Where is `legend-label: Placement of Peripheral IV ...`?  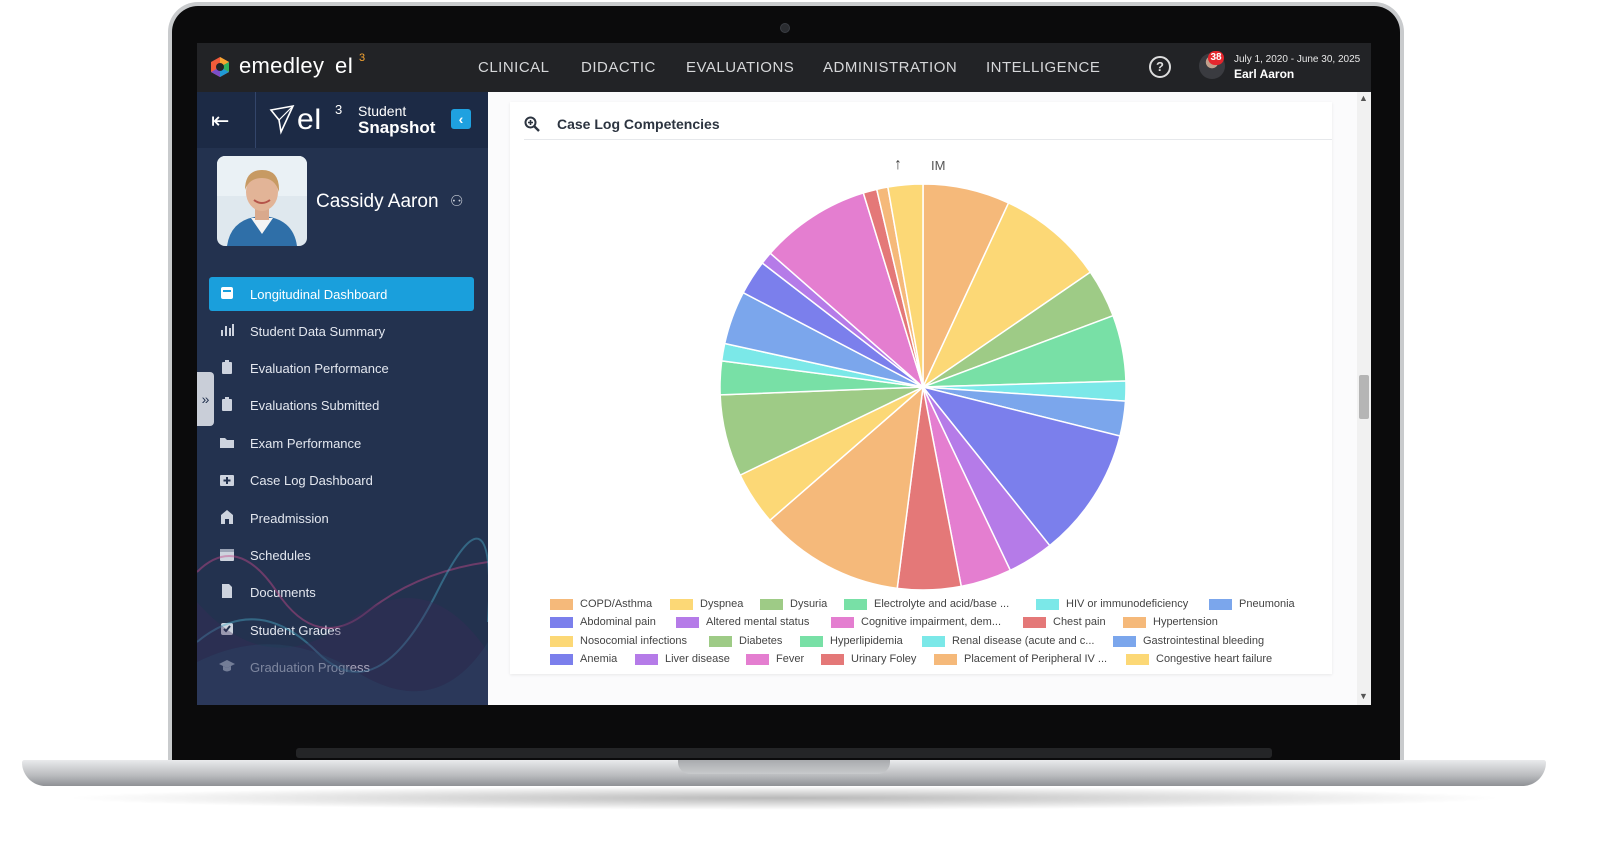 legend-label: Placement of Peripheral IV ... is located at coordinates (1036, 659).